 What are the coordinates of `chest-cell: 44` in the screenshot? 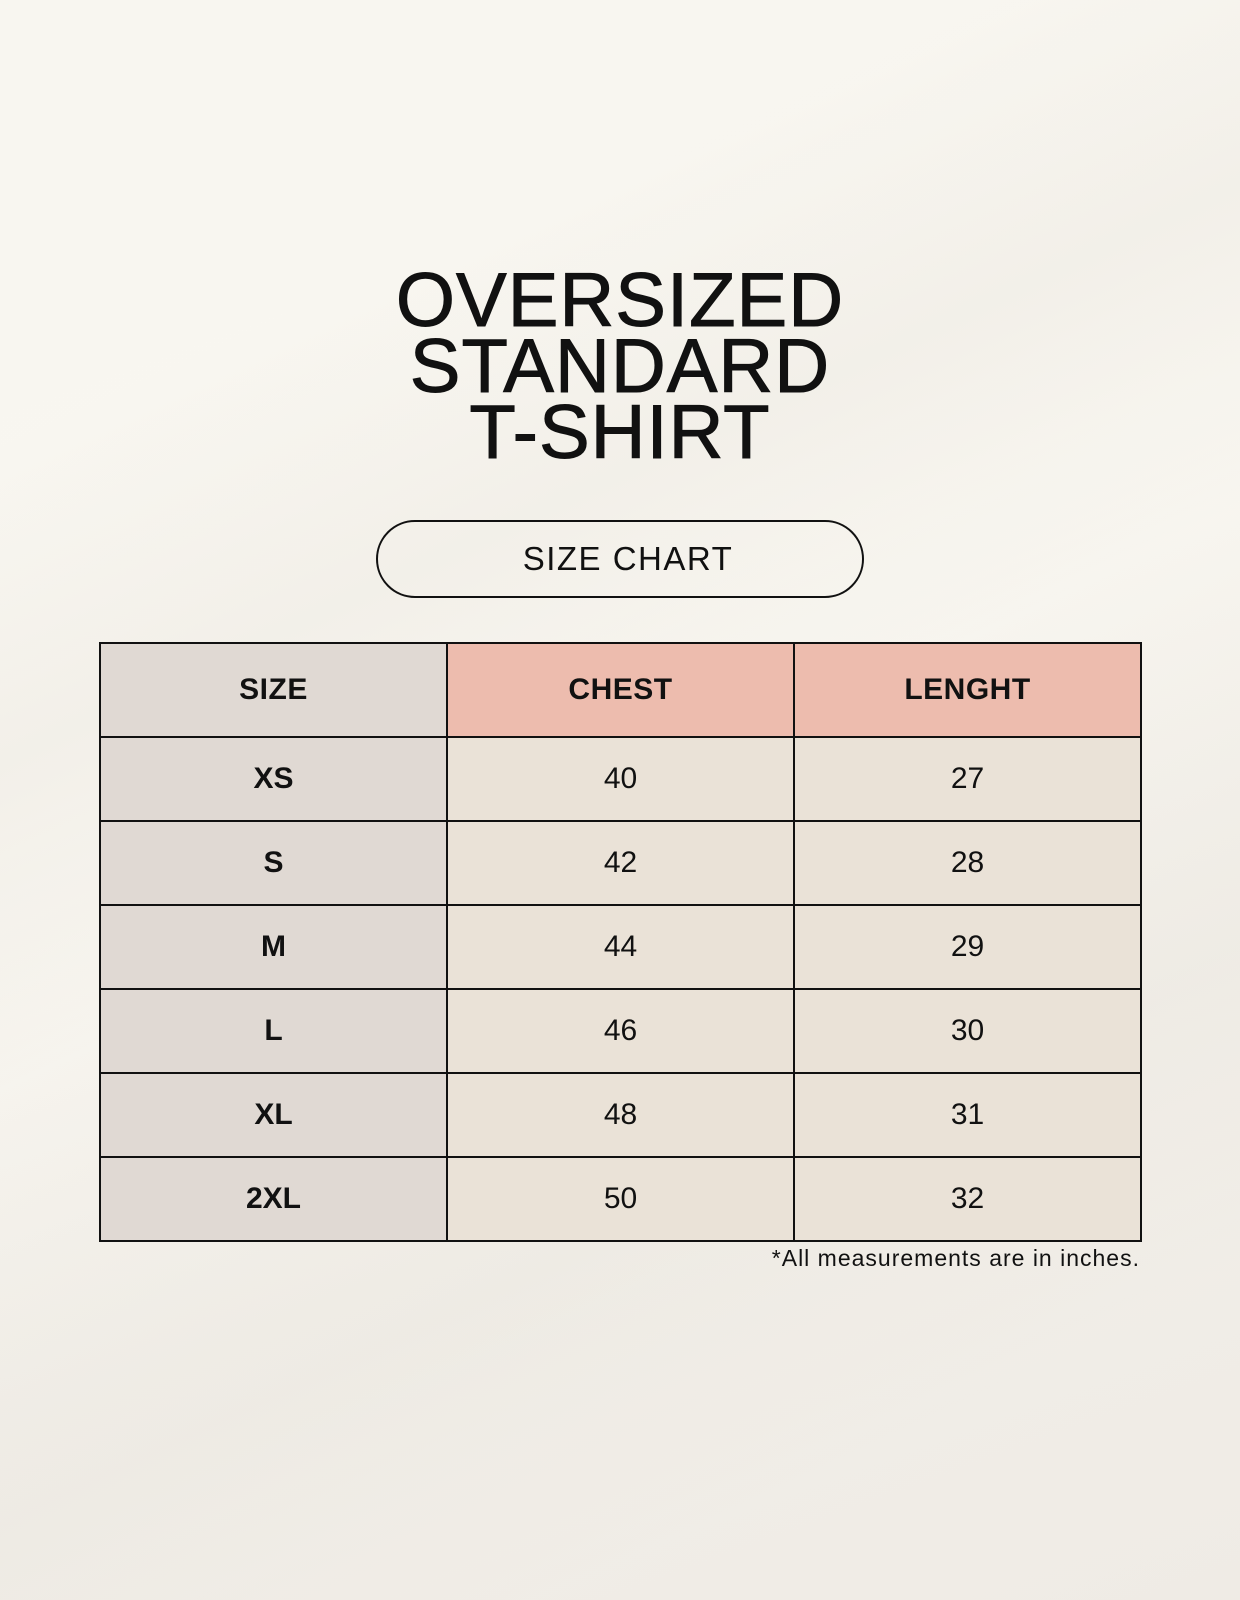 It's located at (620, 947).